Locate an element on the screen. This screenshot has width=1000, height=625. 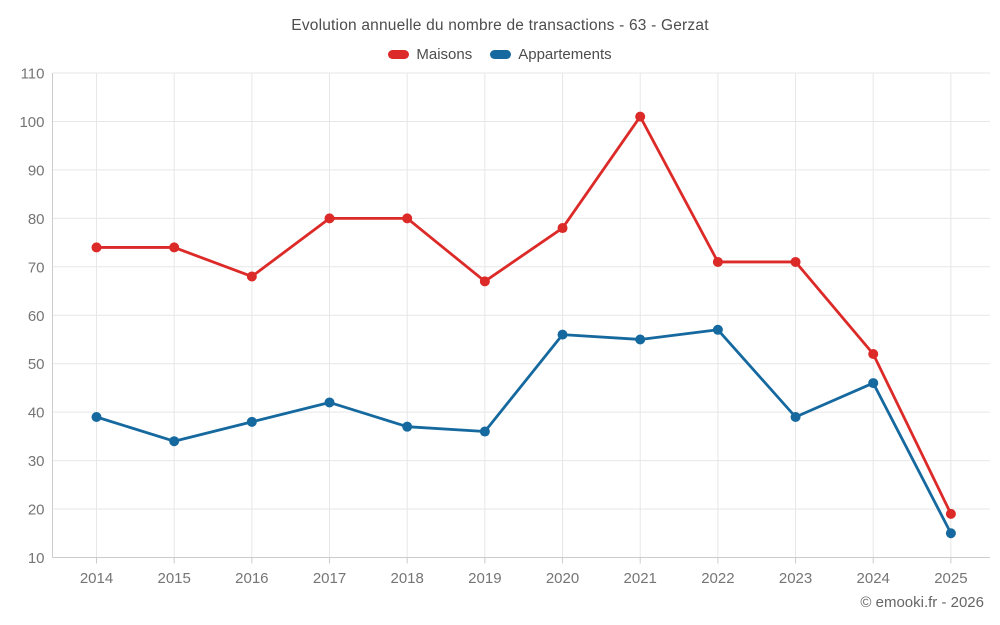
svg-text: 2014 is located at coordinates (96, 578).